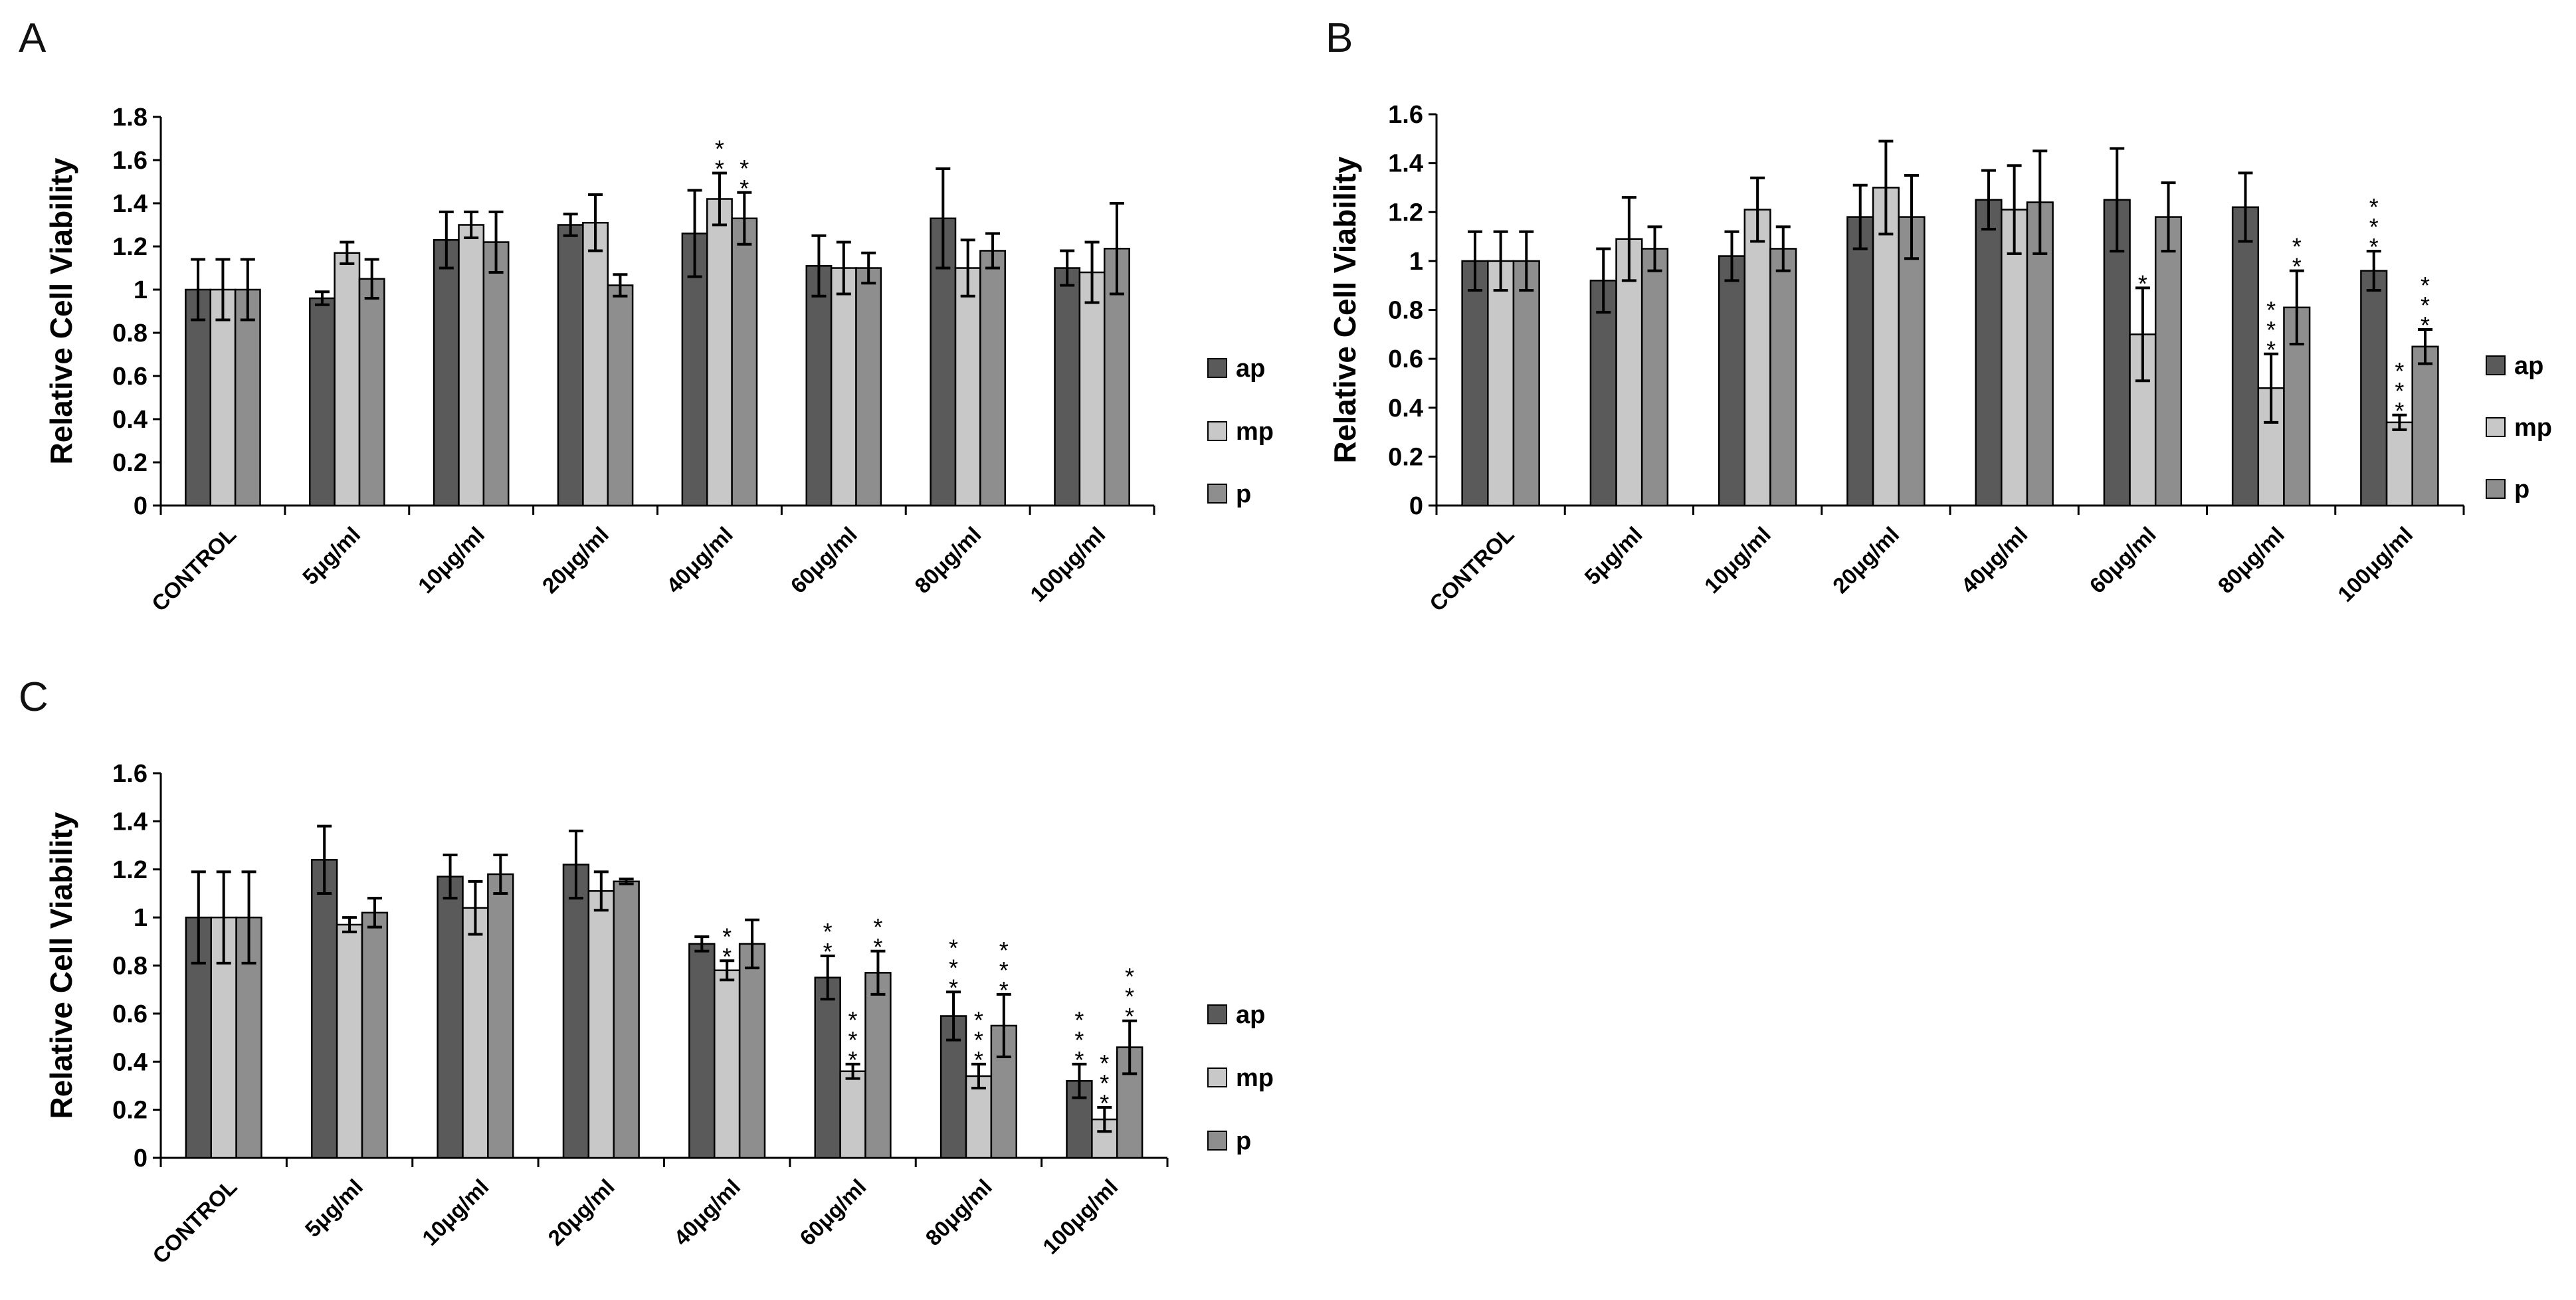  I want to click on x-category-label: 60μg/ml, so click(823, 560).